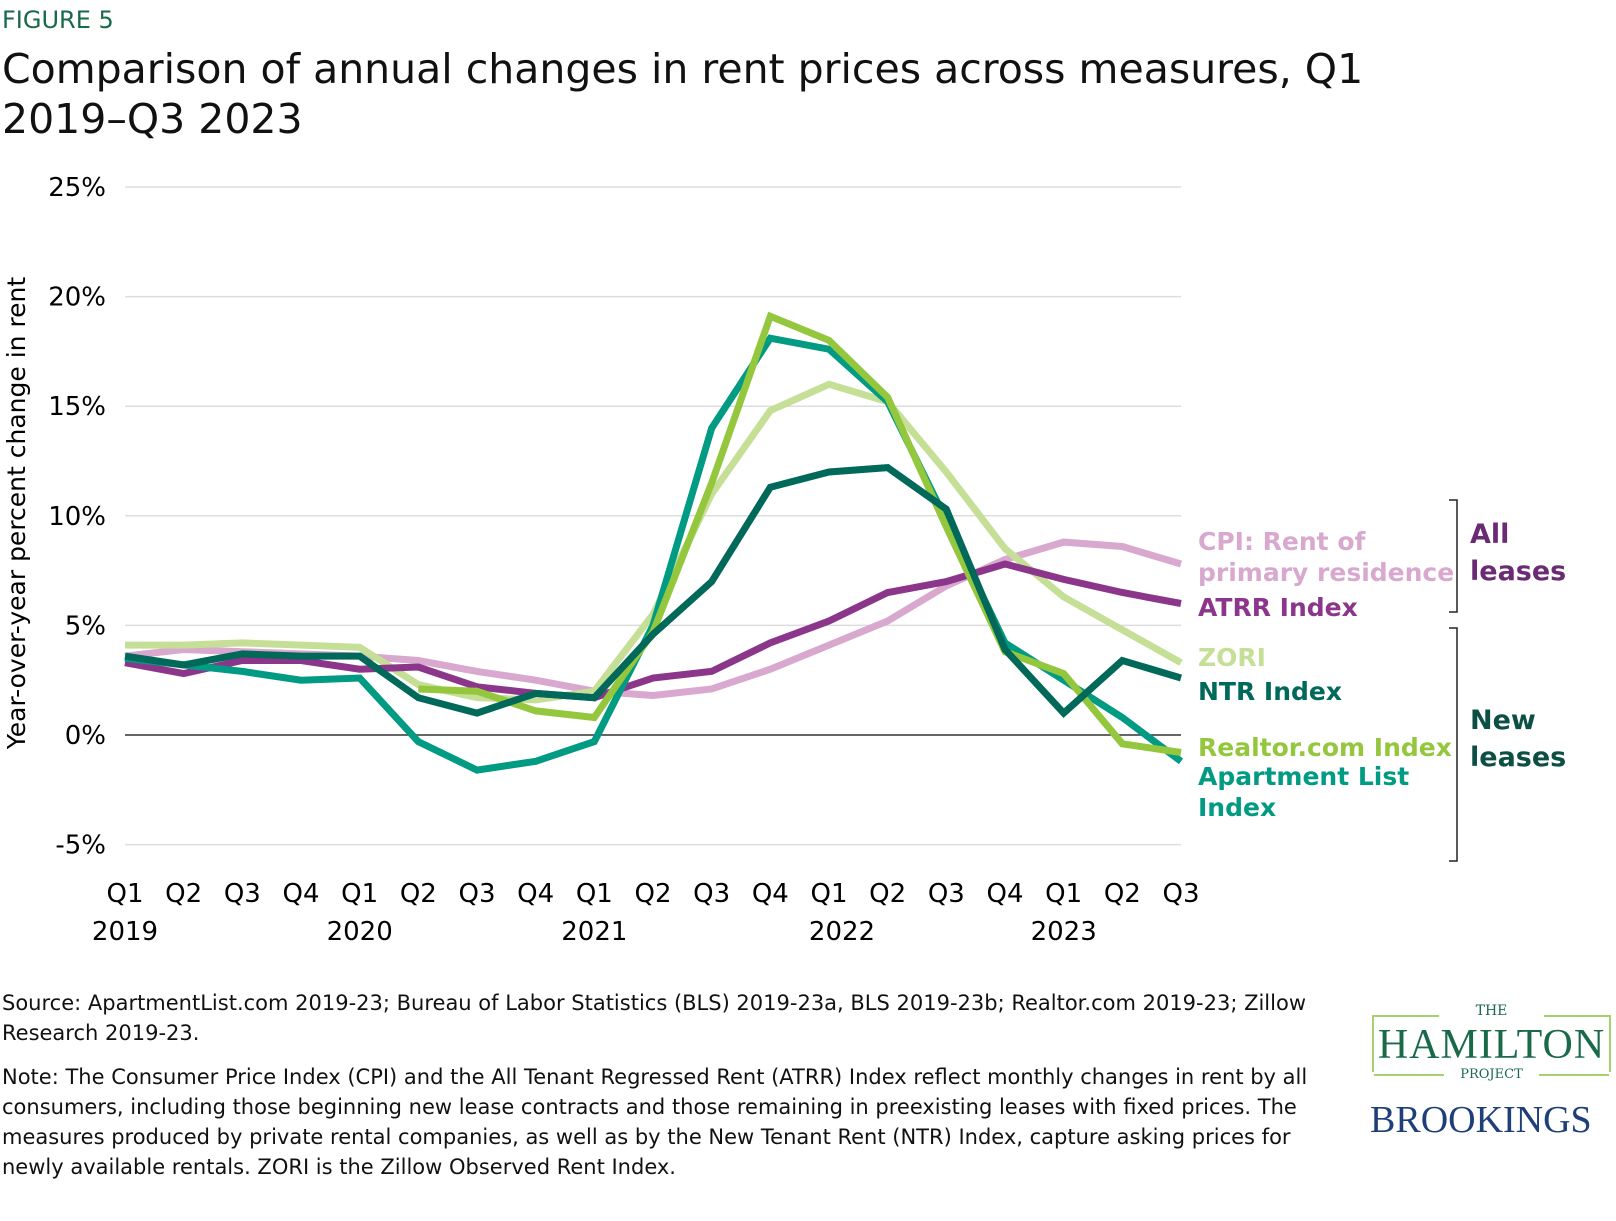 The image size is (1616, 1221). I want to click on series-label: Realtor.com Index, so click(1325, 747).